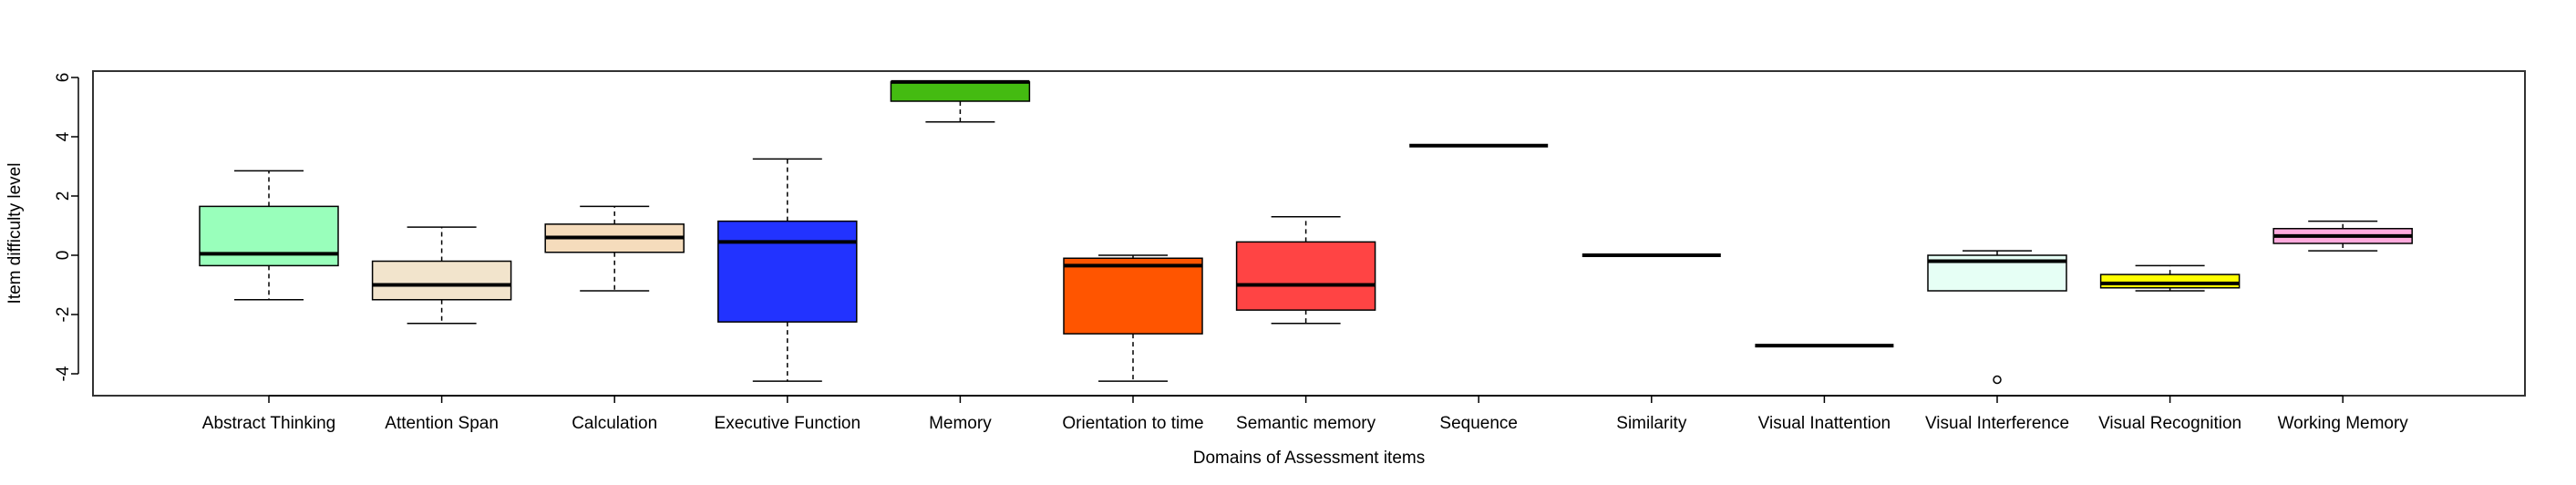 Image resolution: width=2576 pixels, height=485 pixels. I want to click on outlier-point, so click(1997, 380).